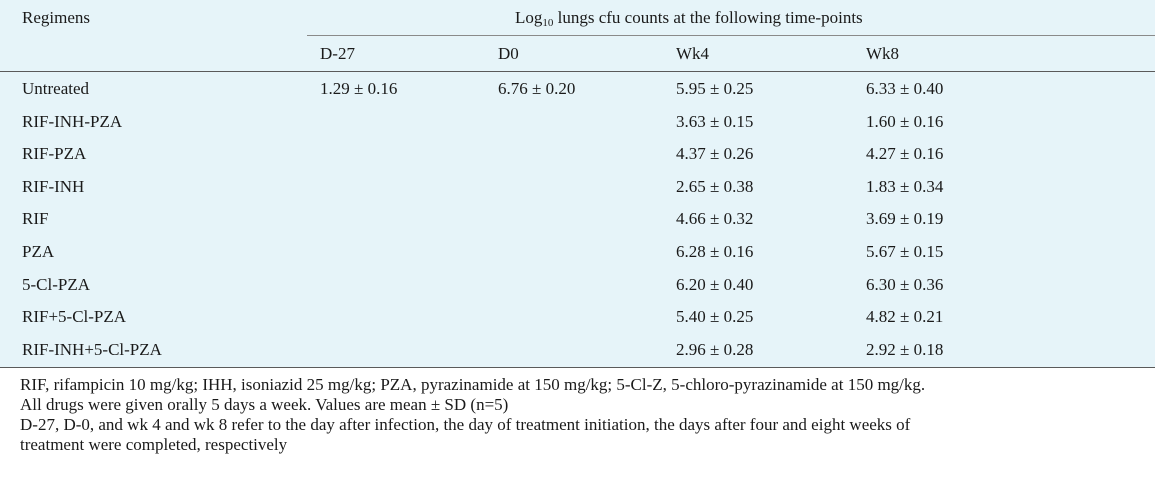  I want to click on group-header-rule, so click(731, 35).